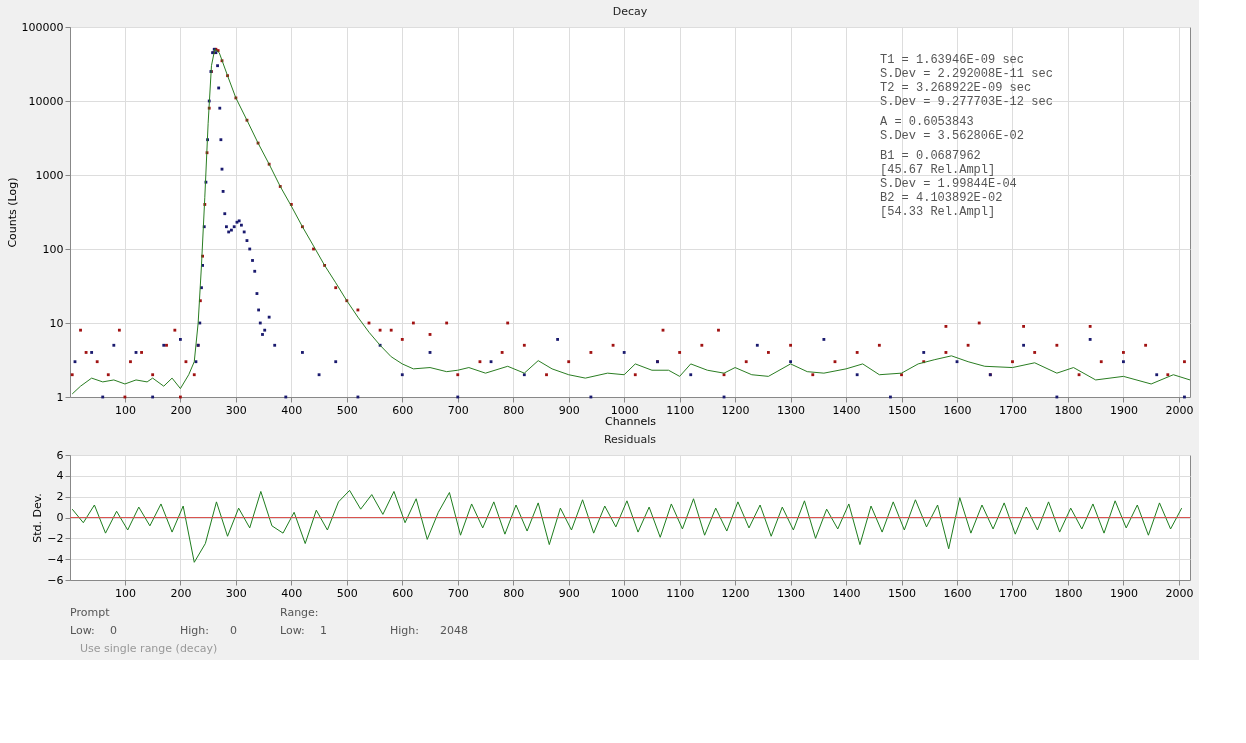 This screenshot has height=743, width=1246. Describe the element at coordinates (966, 74) in the screenshot. I see `annotation: S.Dev = 2.292008E-11 sec` at that location.